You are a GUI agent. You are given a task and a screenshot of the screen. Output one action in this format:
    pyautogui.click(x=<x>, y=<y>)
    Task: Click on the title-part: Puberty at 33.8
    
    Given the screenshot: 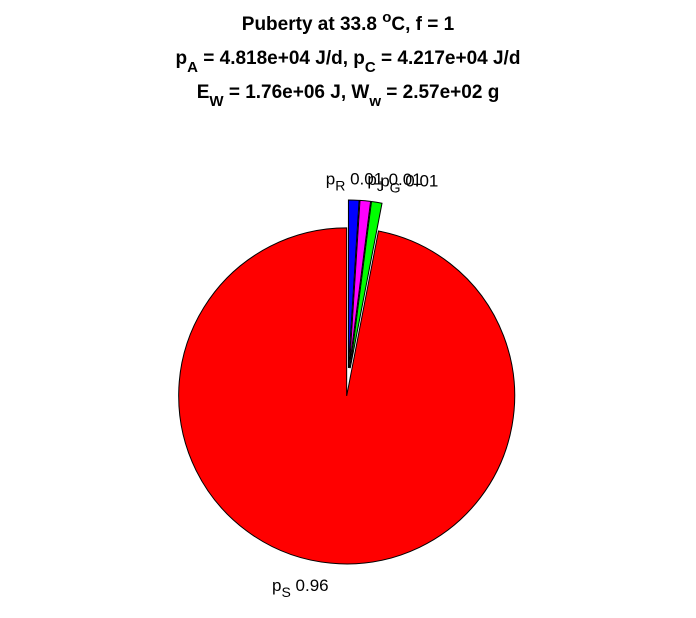 What is the action you would take?
    pyautogui.click(x=312, y=24)
    